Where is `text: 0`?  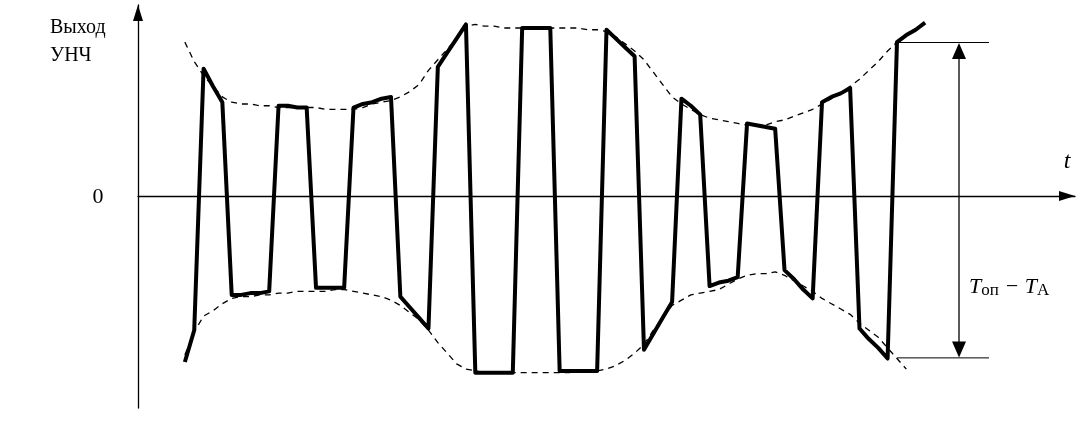 text: 0 is located at coordinates (98, 196).